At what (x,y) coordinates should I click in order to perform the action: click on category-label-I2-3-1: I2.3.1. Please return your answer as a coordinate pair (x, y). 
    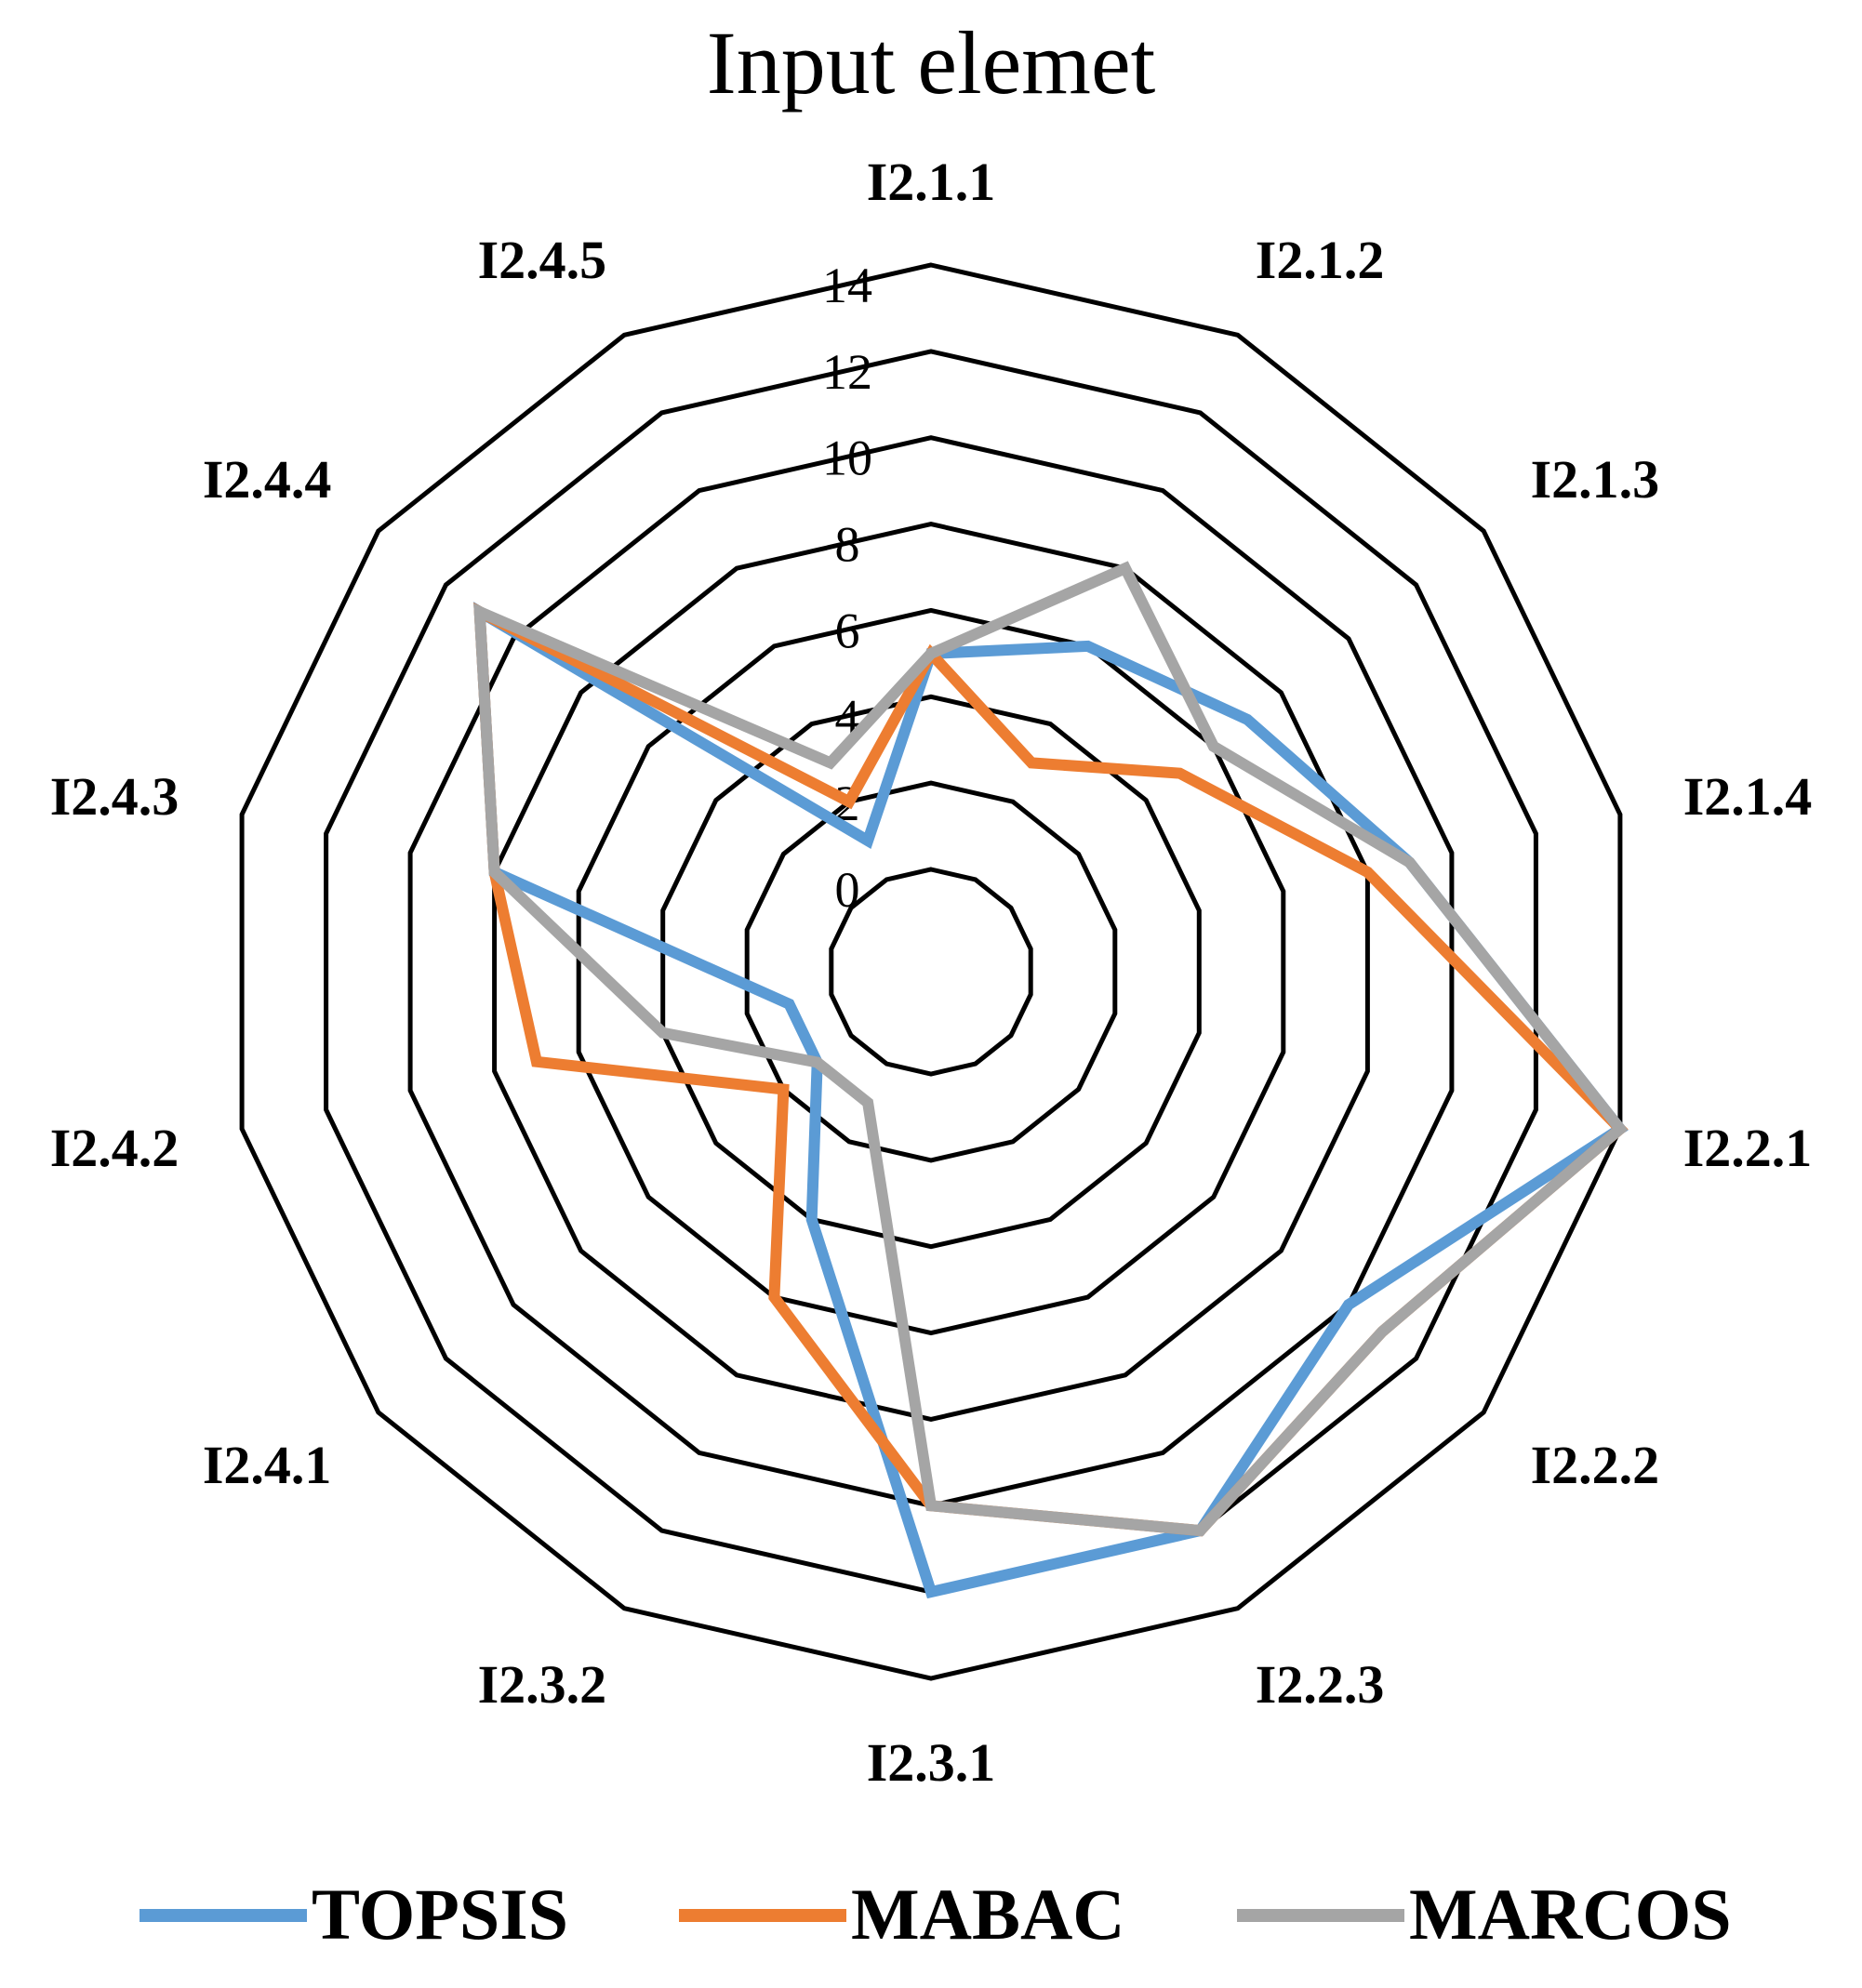
    Looking at the image, I should click on (932, 1762).